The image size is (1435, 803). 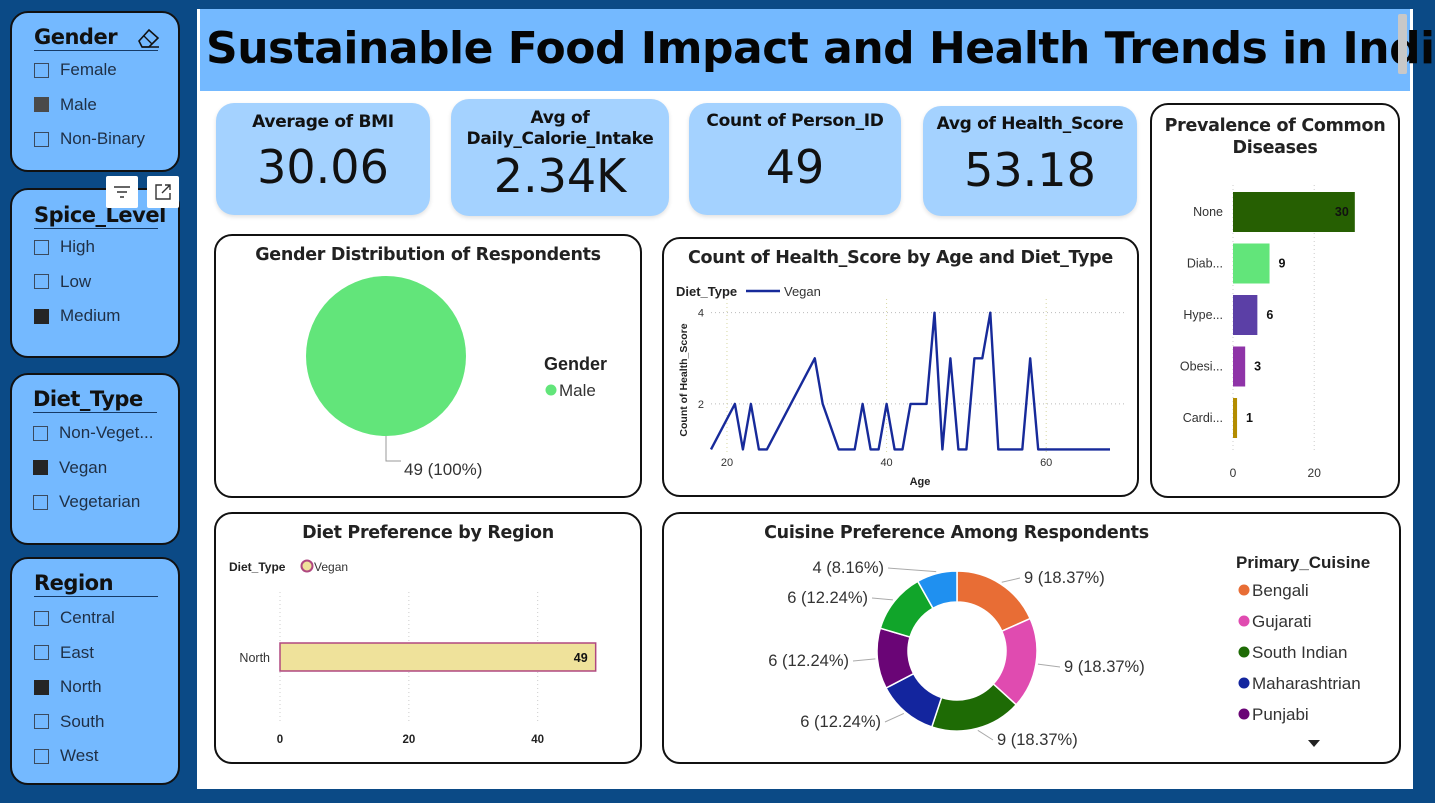 I want to click on slicer-item-label: North, so click(x=81, y=687).